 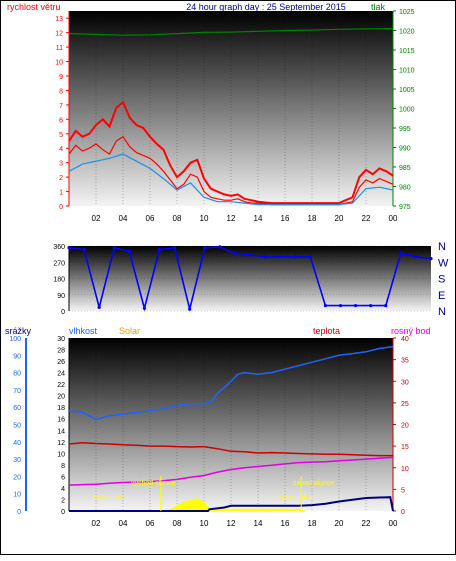 I want to click on wind-x-tick: 16, so click(x=285, y=218).